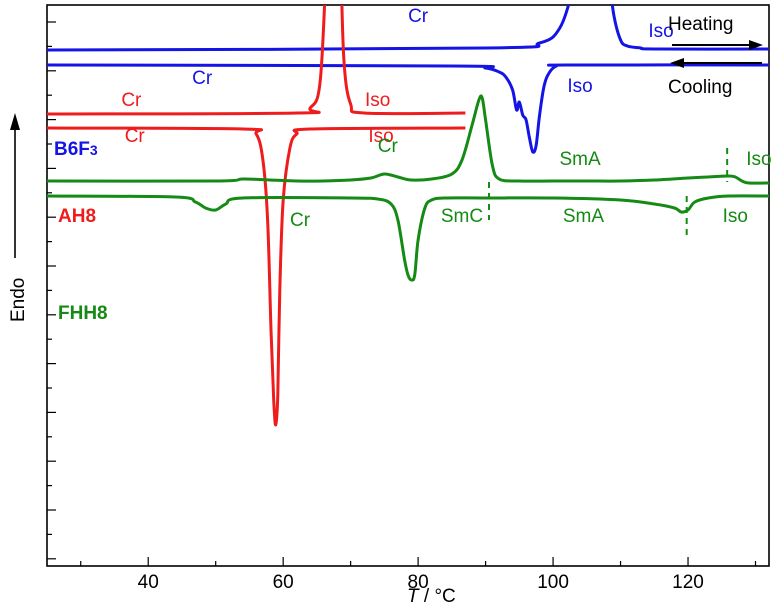 Image resolution: width=774 pixels, height=613 pixels. Describe the element at coordinates (18, 217) in the screenshot. I see `y-axis-title: Endo` at that location.